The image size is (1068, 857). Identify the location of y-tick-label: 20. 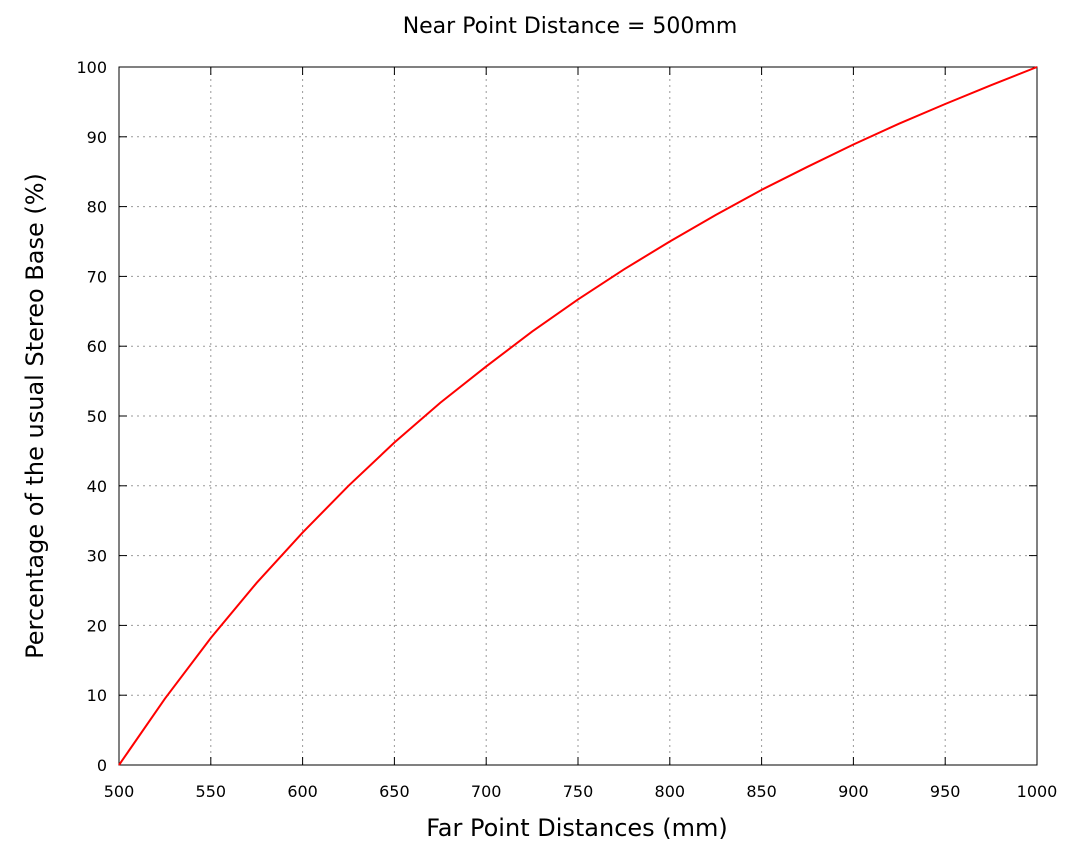
(97, 625).